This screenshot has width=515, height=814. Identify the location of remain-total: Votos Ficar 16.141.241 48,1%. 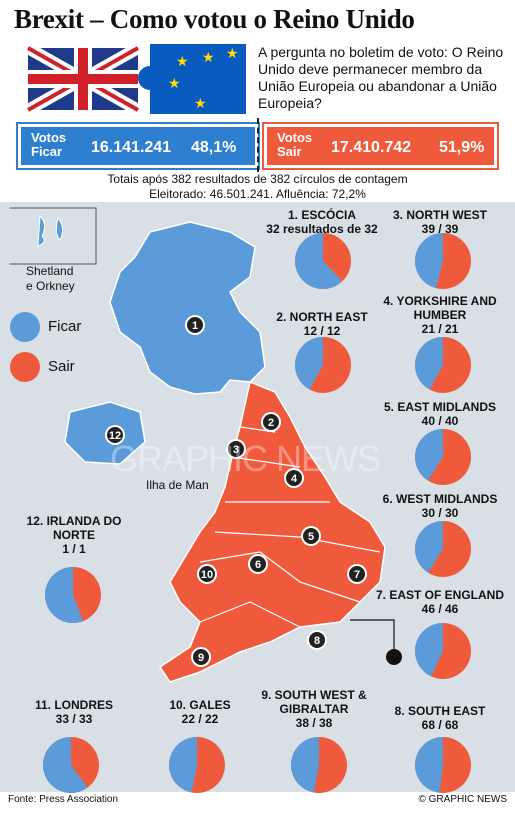
(138, 146).